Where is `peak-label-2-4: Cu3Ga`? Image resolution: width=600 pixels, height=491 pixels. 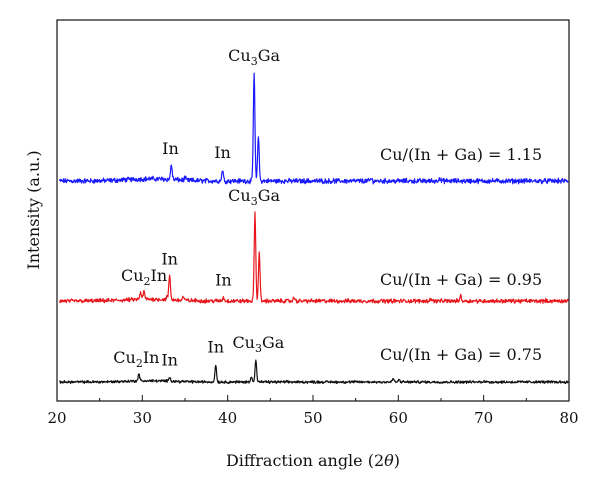 peak-label-2-4: Cu3Ga is located at coordinates (254, 197).